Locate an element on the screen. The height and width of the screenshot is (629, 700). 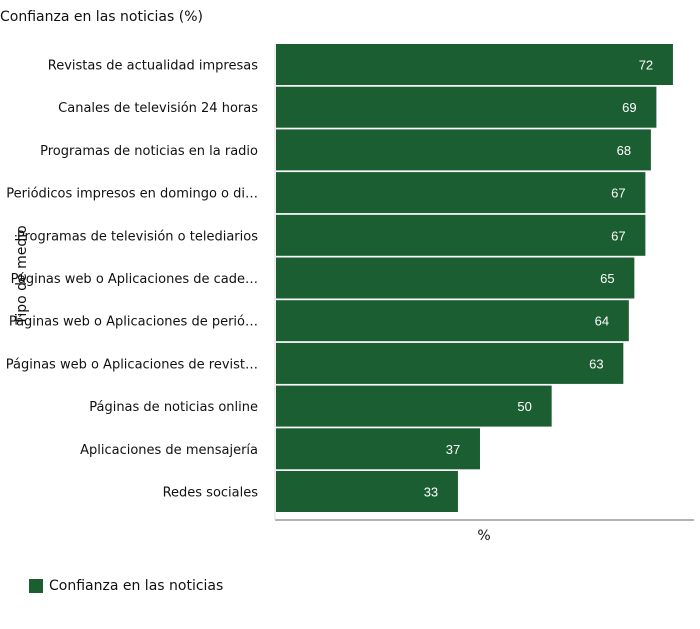
bar-value-label: 37 is located at coordinates (453, 449).